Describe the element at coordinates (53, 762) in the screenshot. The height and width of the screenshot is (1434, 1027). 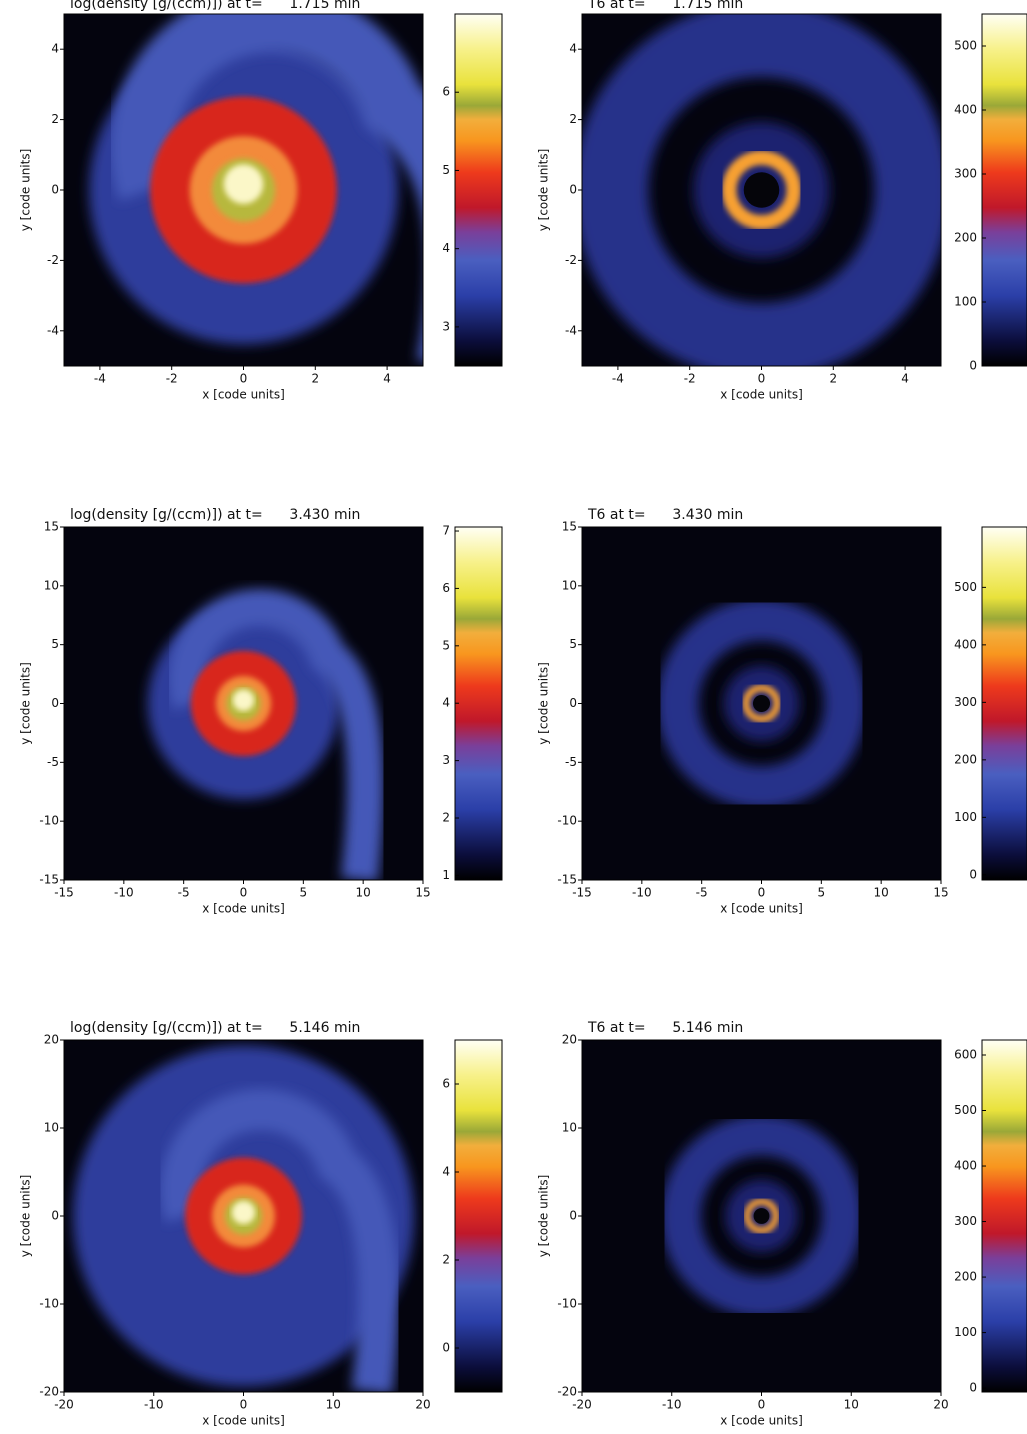
I see `y-tick-label: -5` at that location.